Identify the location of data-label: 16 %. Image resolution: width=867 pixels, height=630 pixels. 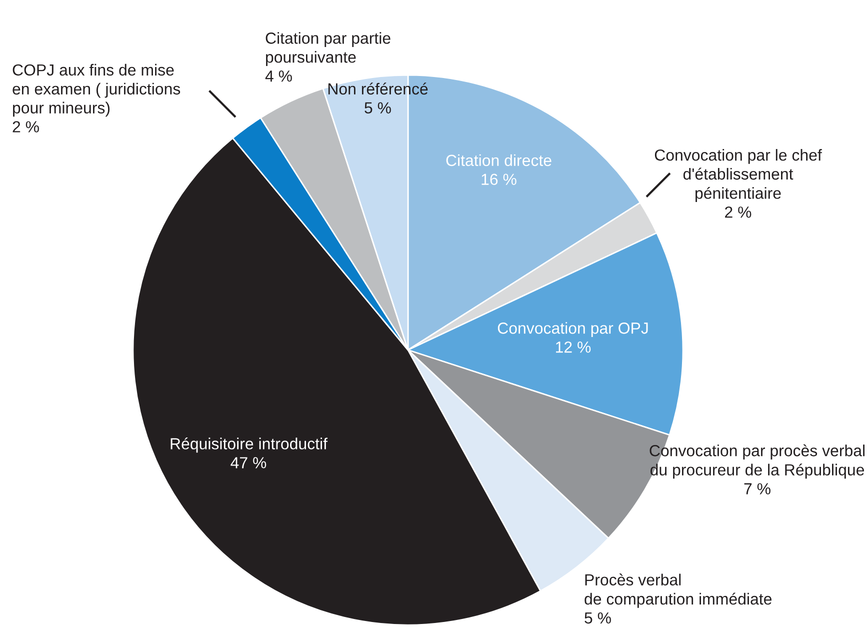
(499, 180).